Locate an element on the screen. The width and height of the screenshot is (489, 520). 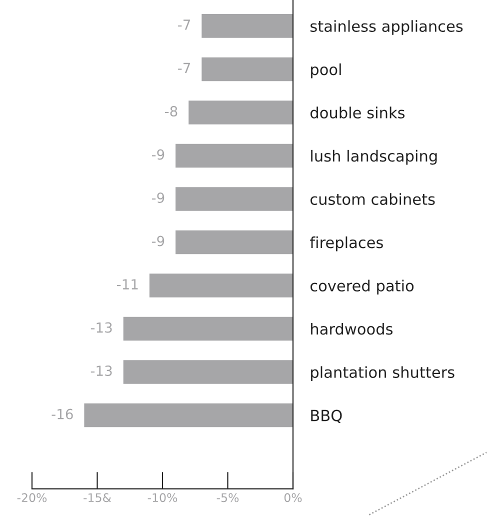
x-tick-label: -15& is located at coordinates (98, 497).